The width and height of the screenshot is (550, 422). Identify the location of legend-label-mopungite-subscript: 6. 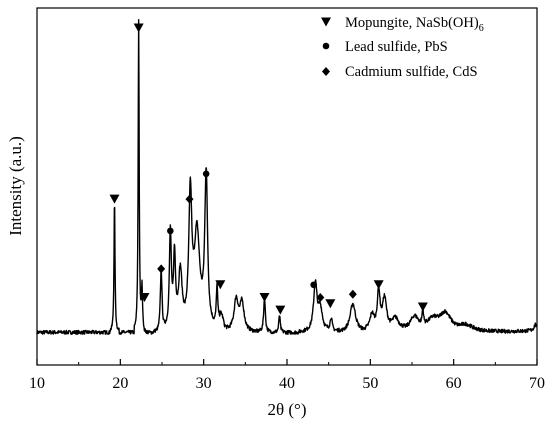
(481, 28).